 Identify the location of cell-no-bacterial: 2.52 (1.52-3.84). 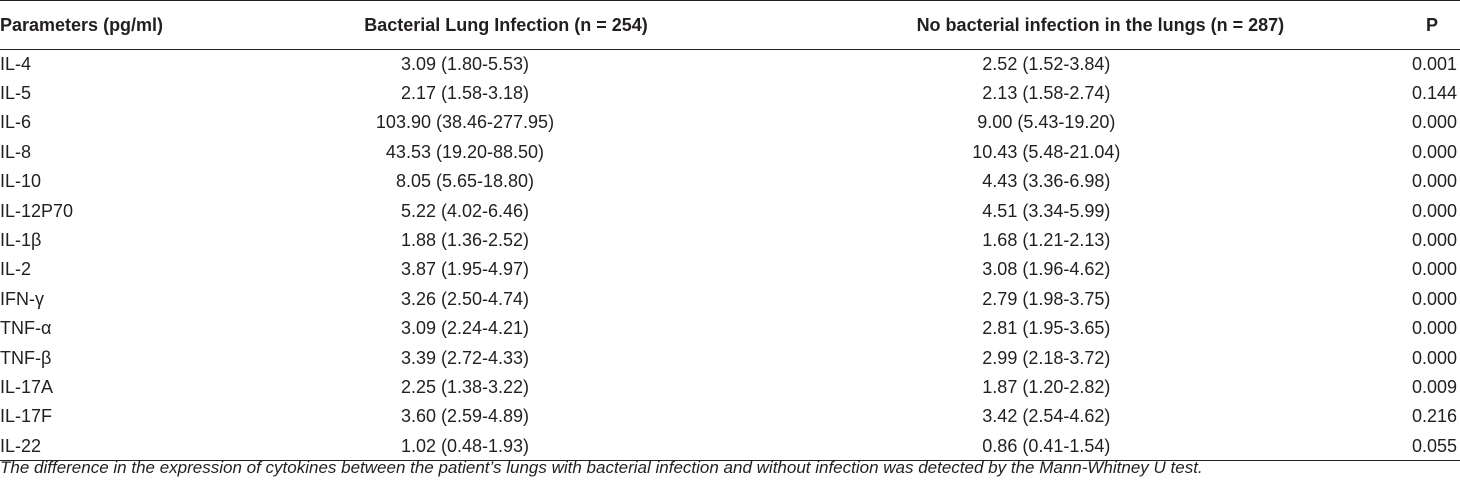
(1046, 63).